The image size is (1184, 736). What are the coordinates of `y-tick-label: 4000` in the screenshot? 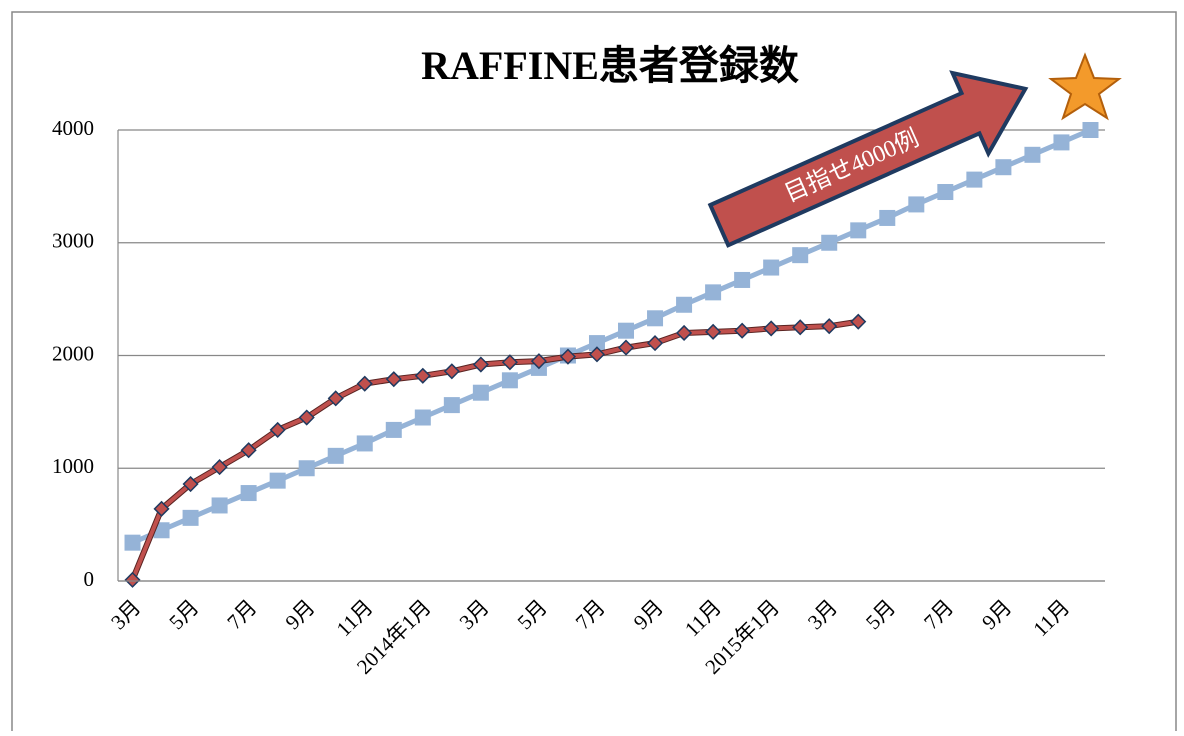 It's located at (73, 128).